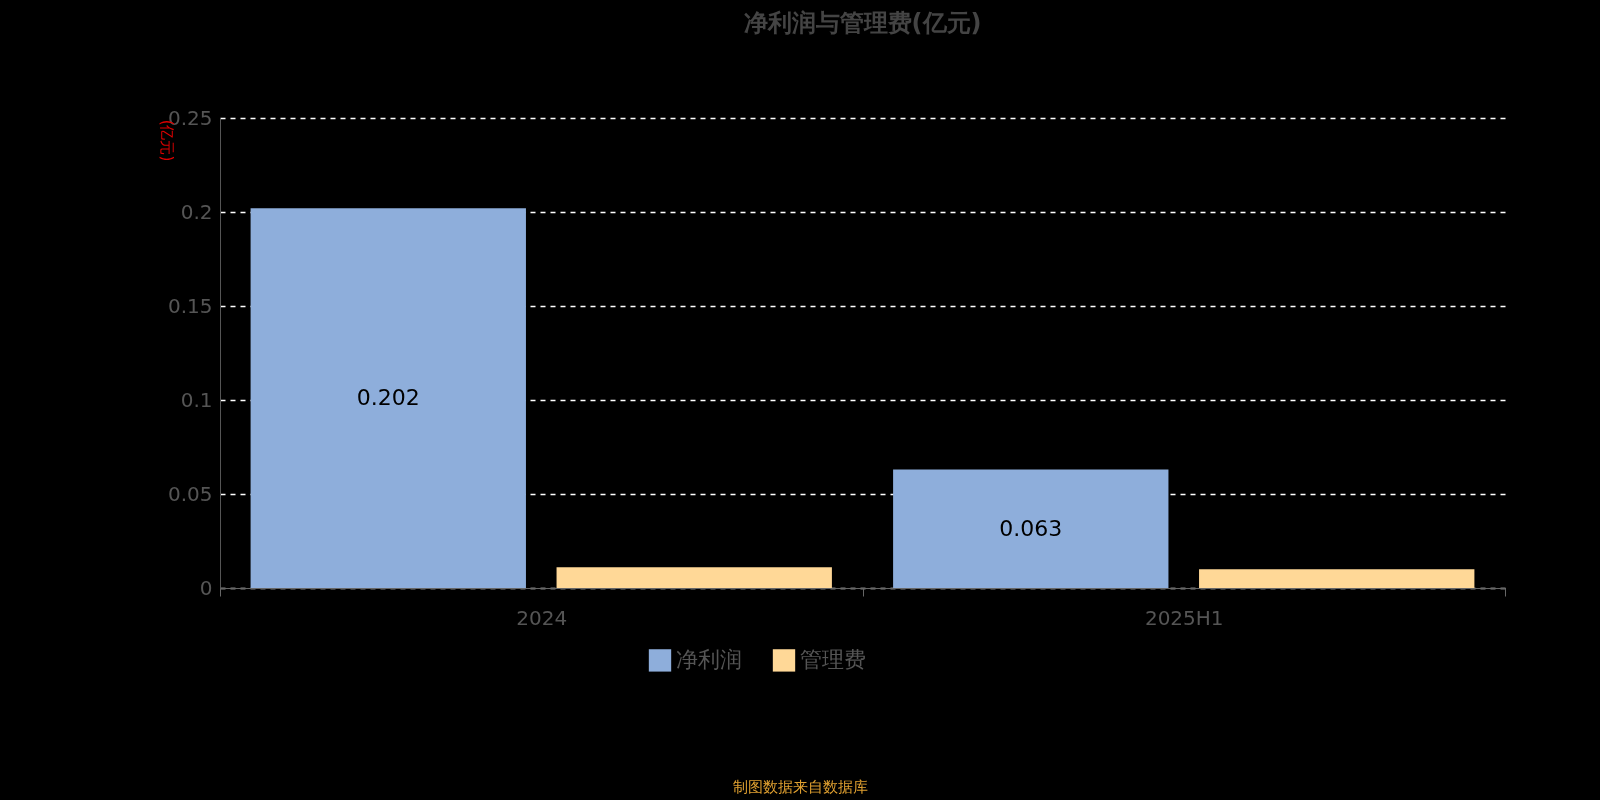 This screenshot has height=800, width=1600. I want to click on y-tick-label: 0, so click(206, 587).